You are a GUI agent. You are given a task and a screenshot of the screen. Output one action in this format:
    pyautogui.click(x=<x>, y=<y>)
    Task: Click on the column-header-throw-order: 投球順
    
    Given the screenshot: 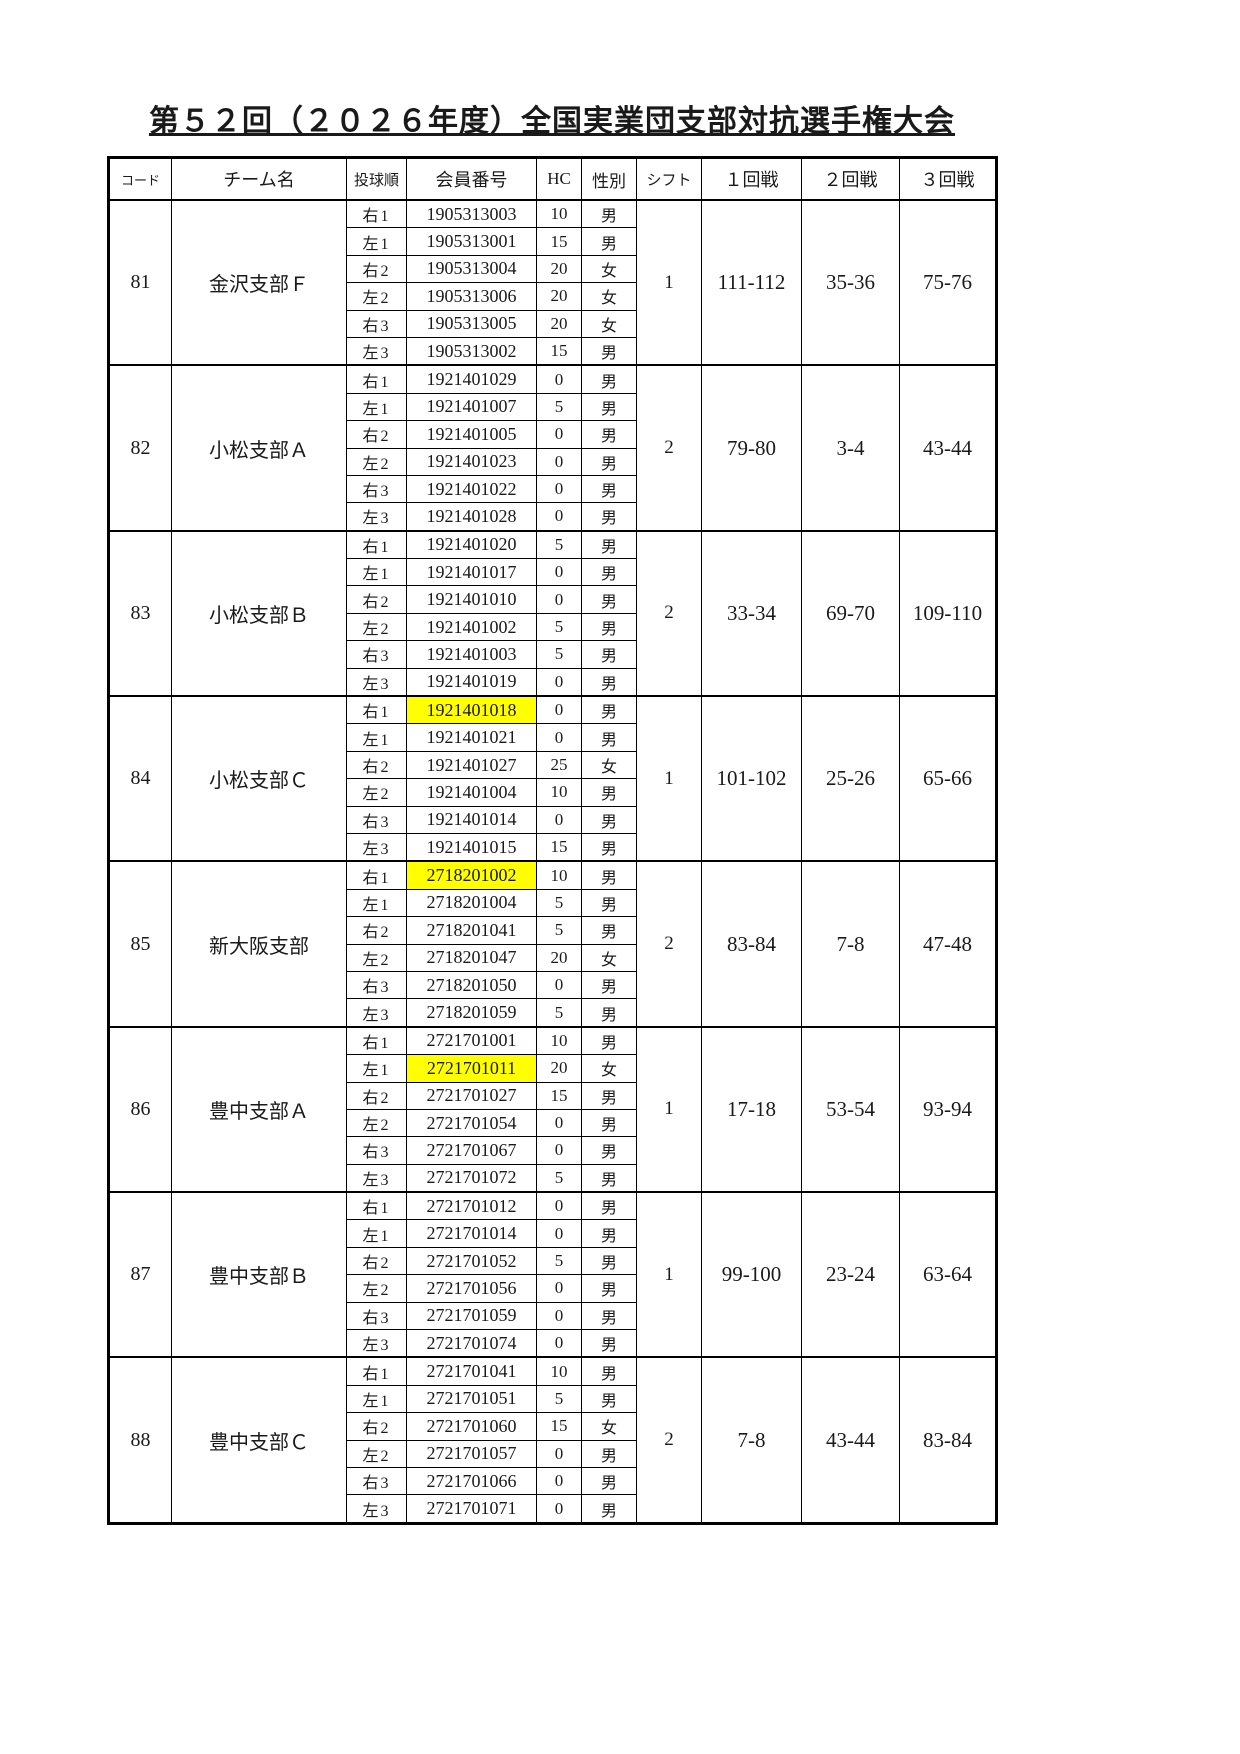 What is the action you would take?
    pyautogui.click(x=376, y=179)
    